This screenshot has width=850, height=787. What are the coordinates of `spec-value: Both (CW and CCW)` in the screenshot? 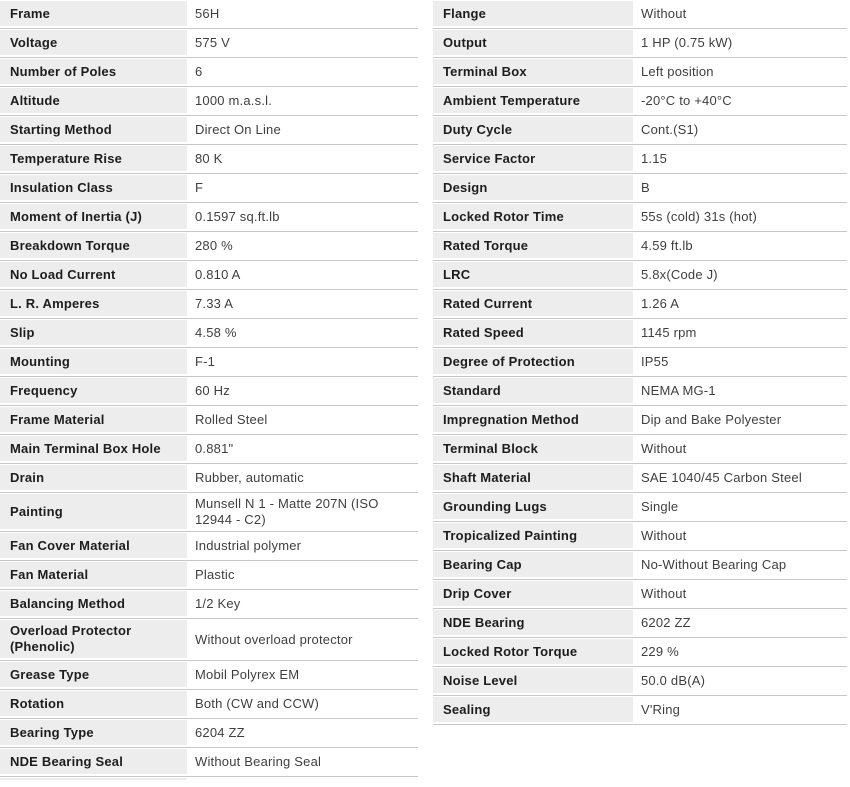 It's located at (257, 703).